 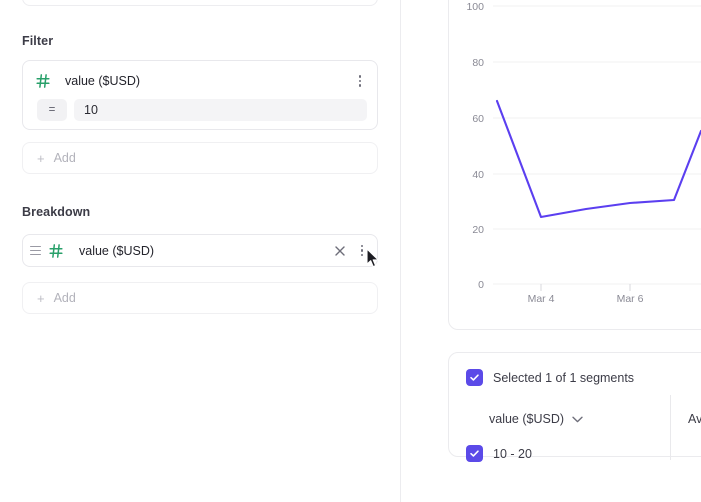 I want to click on filter-field-row: value ($USD), so click(x=200, y=81).